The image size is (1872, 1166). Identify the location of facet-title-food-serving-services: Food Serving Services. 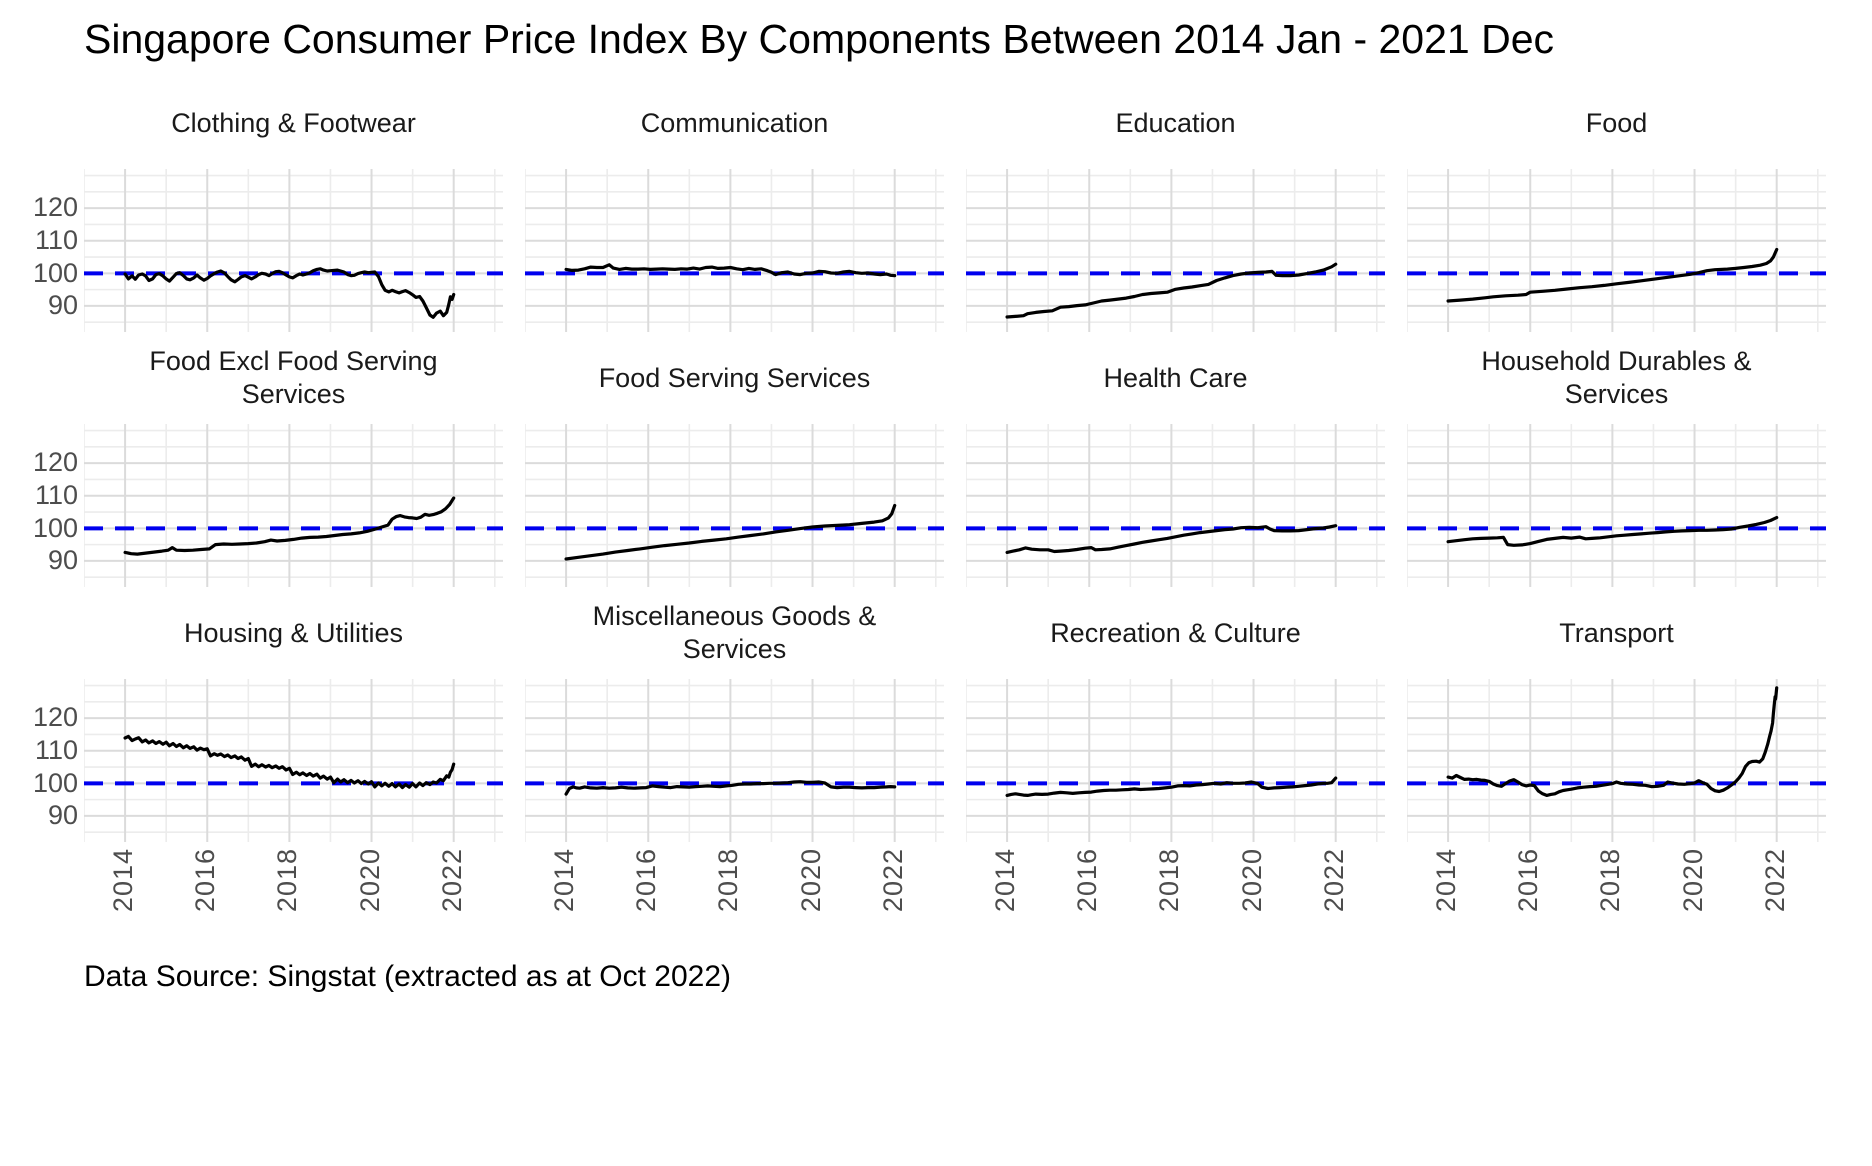
(734, 377).